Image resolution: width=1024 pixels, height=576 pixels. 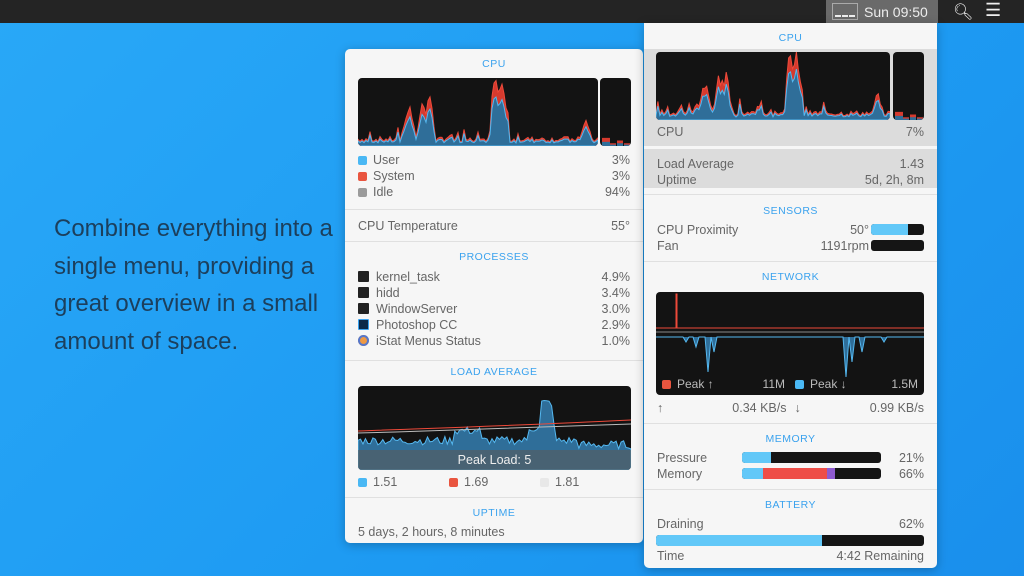 What do you see at coordinates (494, 293) in the screenshot?
I see `process-row: hidd 3.4%` at bounding box center [494, 293].